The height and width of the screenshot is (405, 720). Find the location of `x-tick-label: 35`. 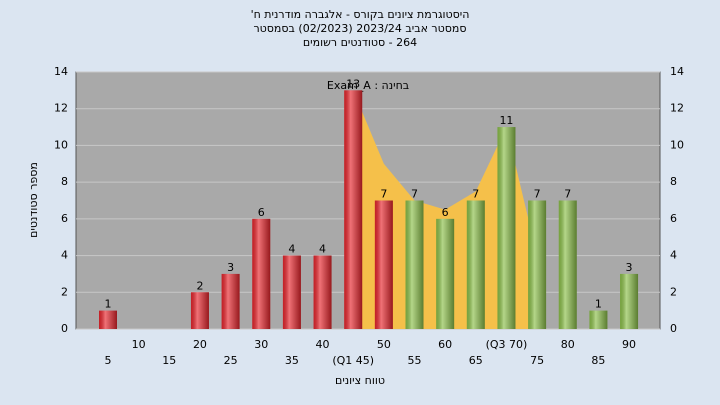

x-tick-label: 35 is located at coordinates (292, 360).